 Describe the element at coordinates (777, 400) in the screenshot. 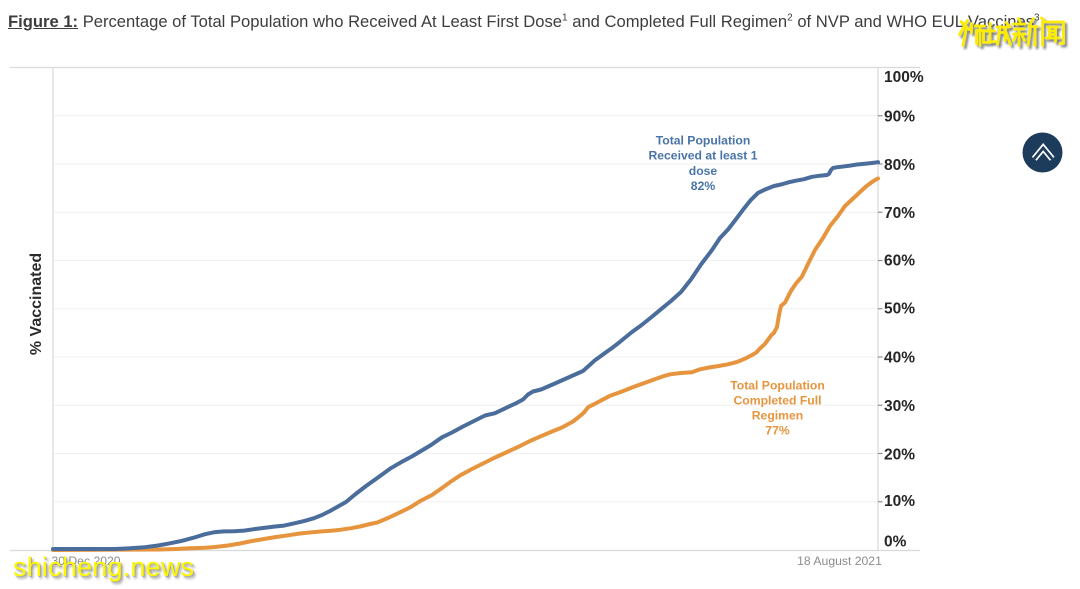

I see `svg-text: Completed Full` at that location.